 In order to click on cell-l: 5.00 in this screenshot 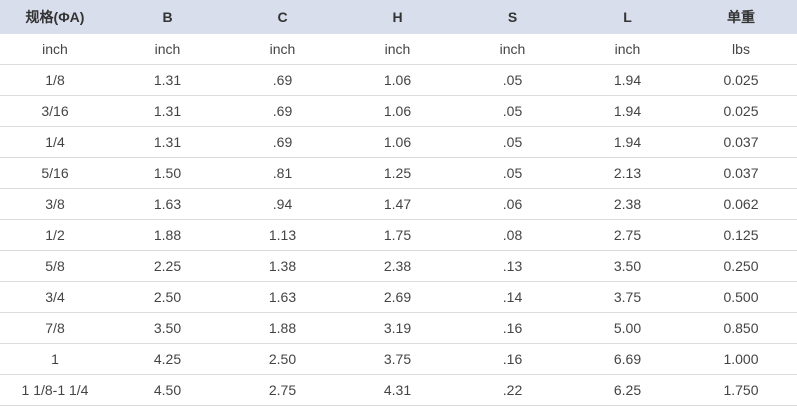, I will do `click(627, 328)`.